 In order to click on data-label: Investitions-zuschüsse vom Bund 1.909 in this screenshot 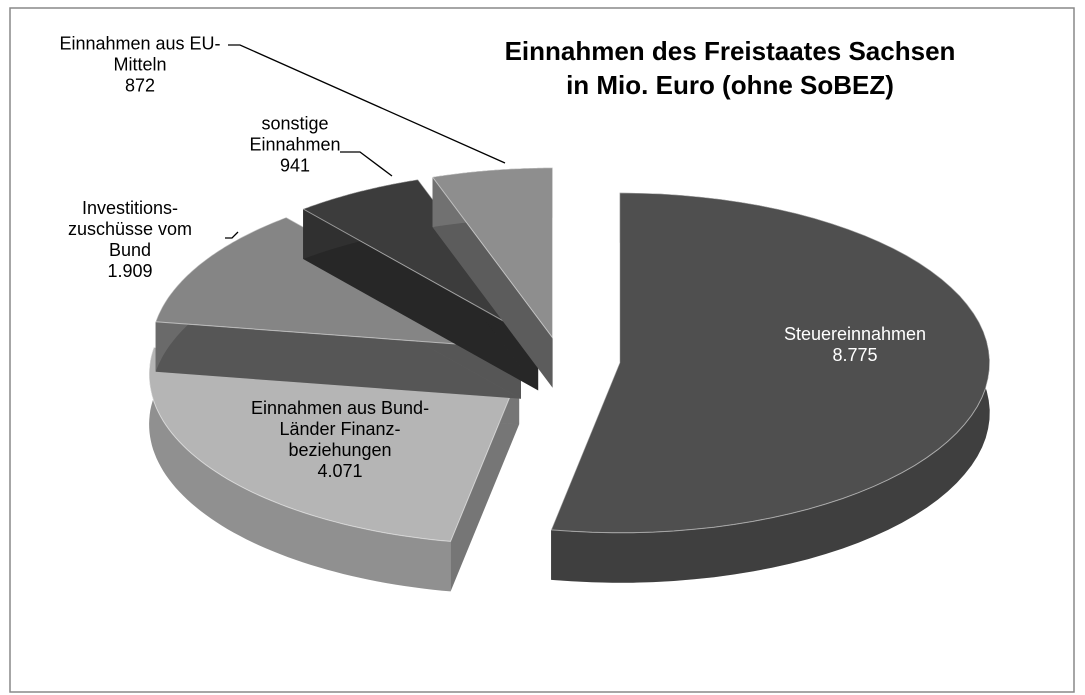, I will do `click(130, 240)`.